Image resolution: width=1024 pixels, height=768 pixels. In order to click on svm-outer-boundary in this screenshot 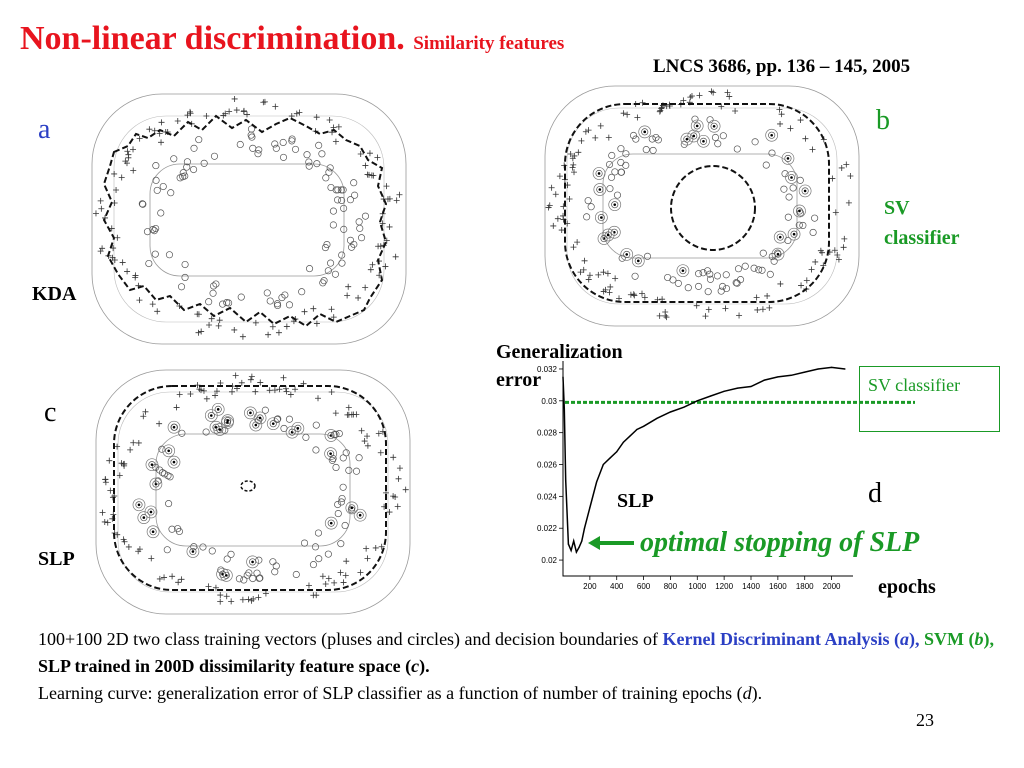, I will do `click(697, 203)`.